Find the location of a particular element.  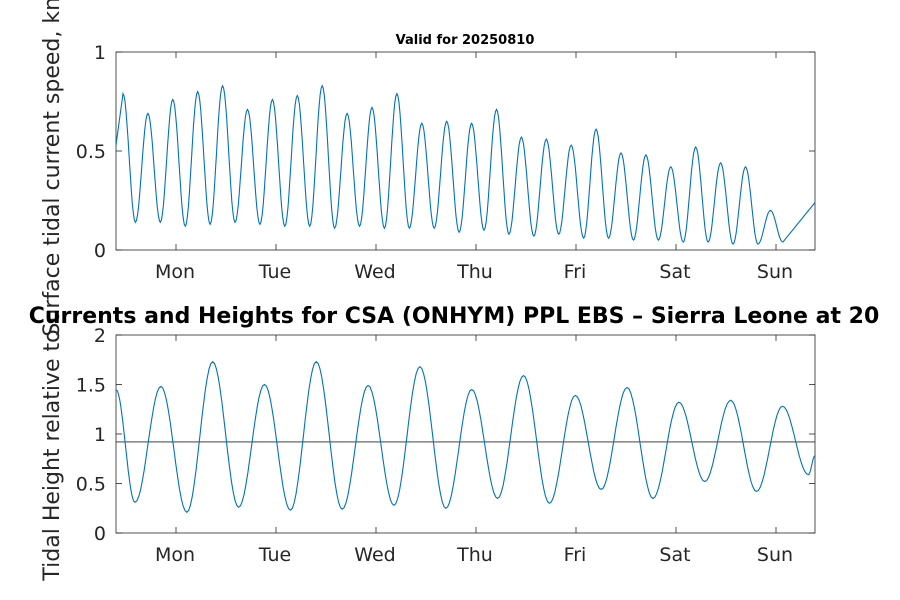

speed-xtick-label-tue: Tue is located at coordinates (274, 272).